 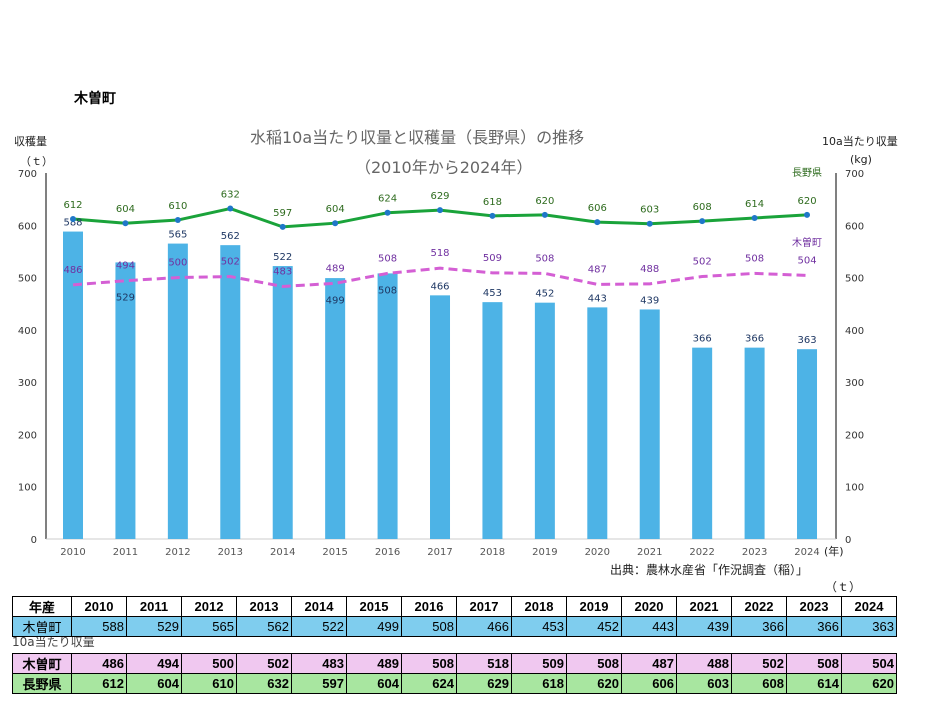 What do you see at coordinates (125, 266) in the screenshot?
I see `kiso-yield-label: 494` at bounding box center [125, 266].